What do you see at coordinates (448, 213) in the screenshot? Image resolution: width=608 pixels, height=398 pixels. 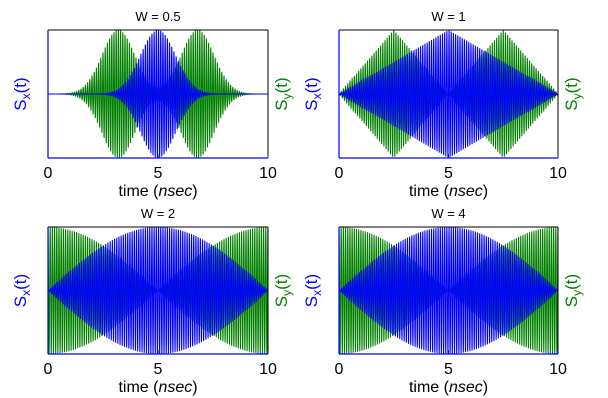 I see `subplot-title: W = 4` at bounding box center [448, 213].